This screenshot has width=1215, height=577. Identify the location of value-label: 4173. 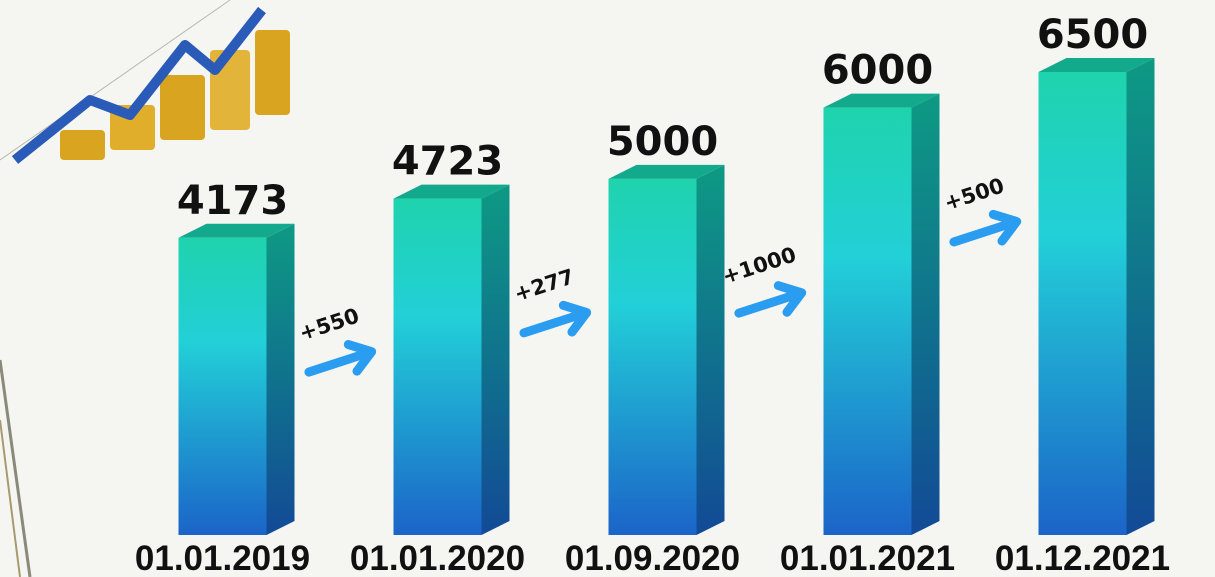
(232, 201).